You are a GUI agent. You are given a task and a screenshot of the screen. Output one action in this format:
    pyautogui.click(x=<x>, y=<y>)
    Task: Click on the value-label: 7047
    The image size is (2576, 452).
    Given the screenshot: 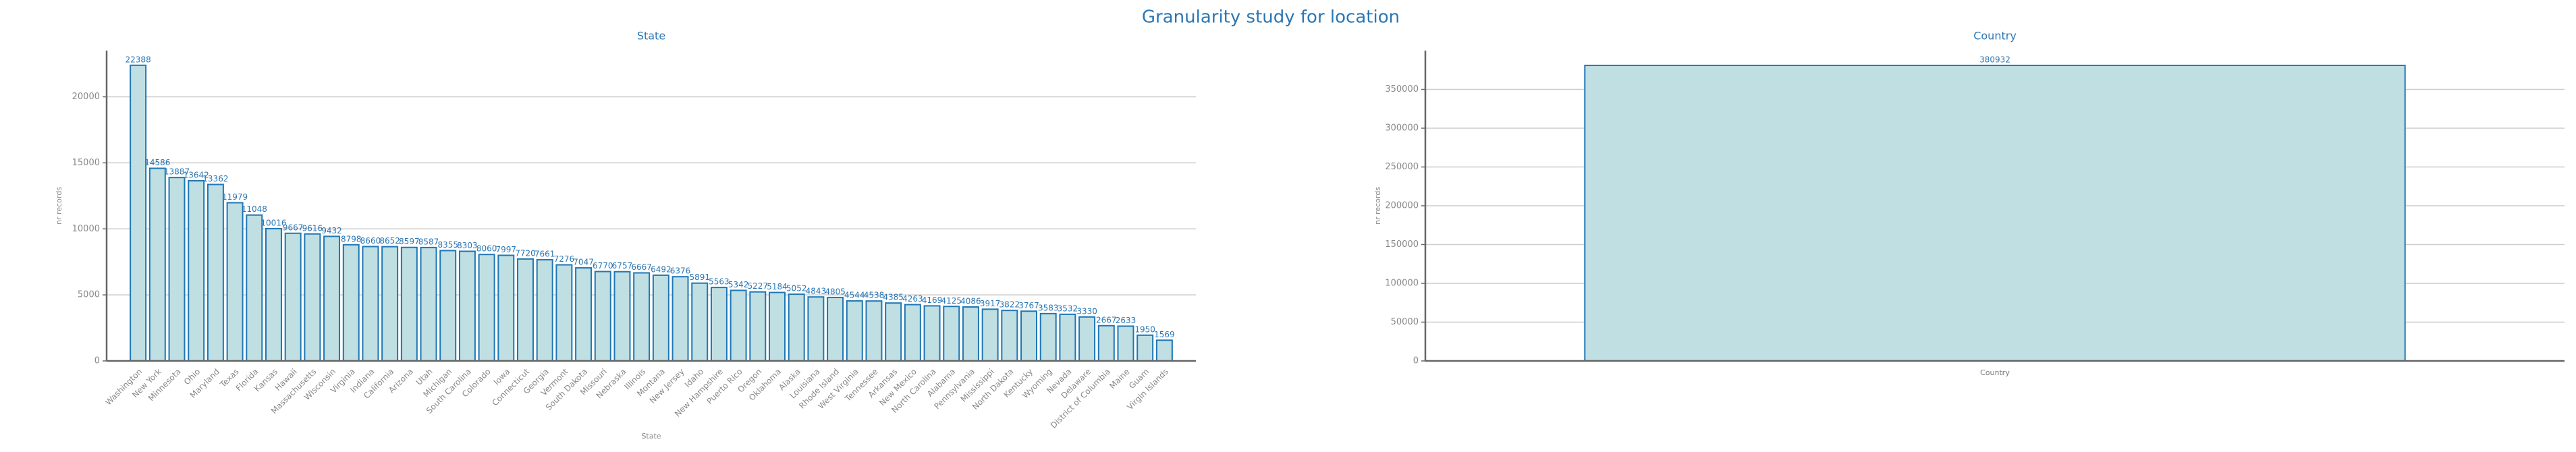 What is the action you would take?
    pyautogui.click(x=583, y=262)
    